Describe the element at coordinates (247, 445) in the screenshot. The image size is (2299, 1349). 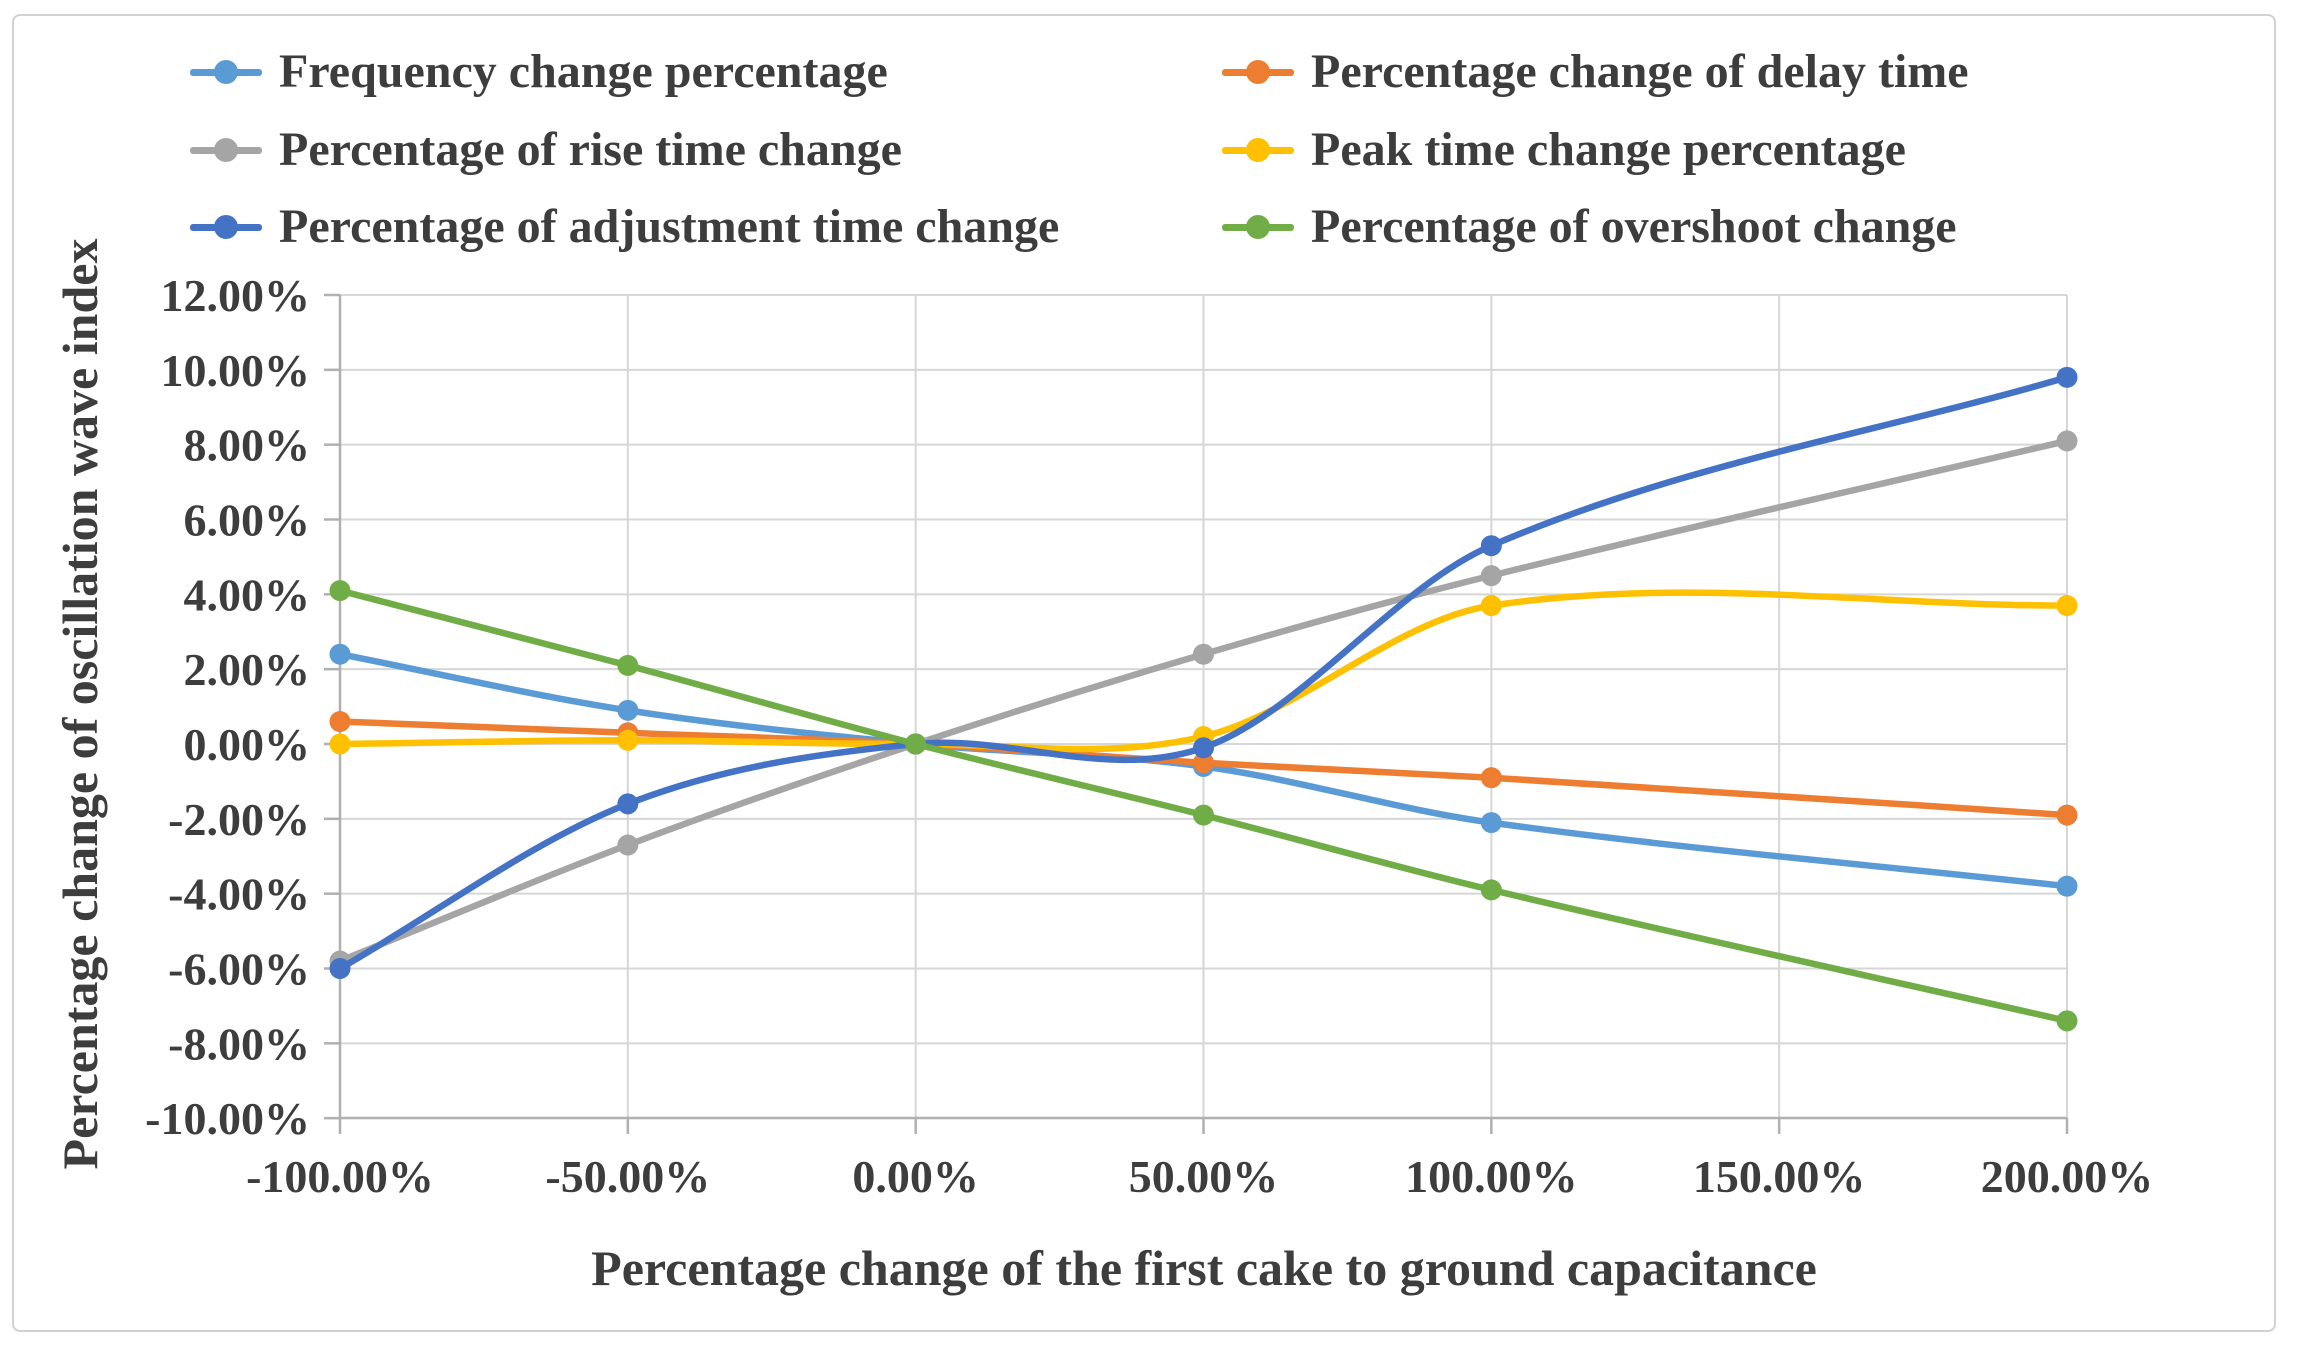
I see `y-tick-label: 8.00%` at that location.